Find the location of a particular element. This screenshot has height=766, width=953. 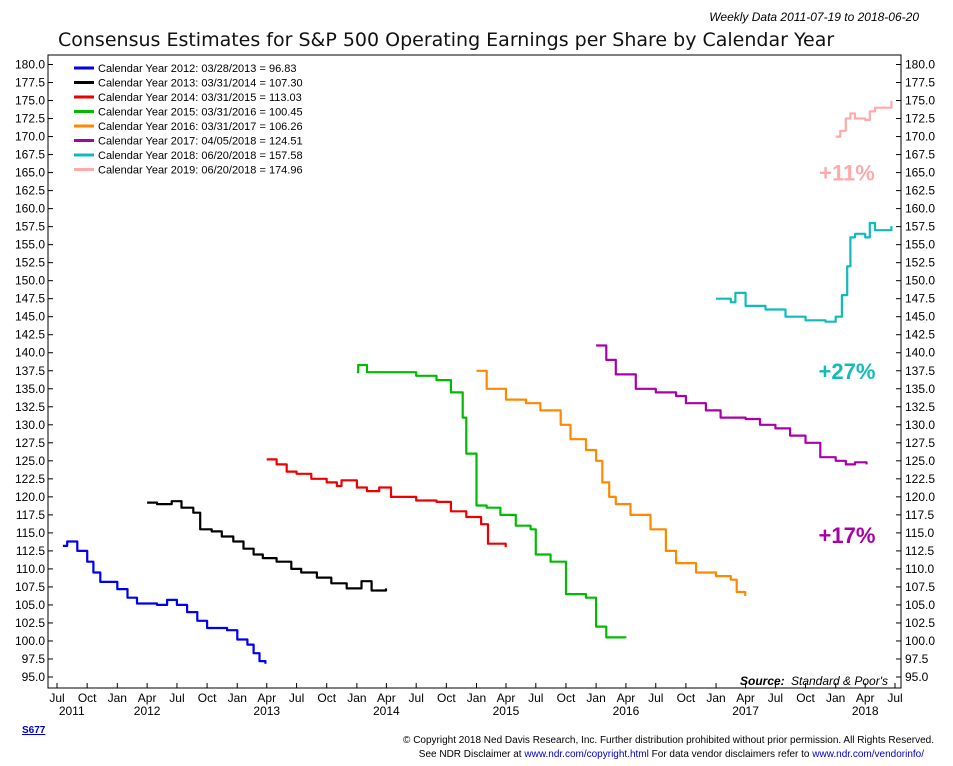

y-tick-label-right: 160.0 is located at coordinates (920, 209).